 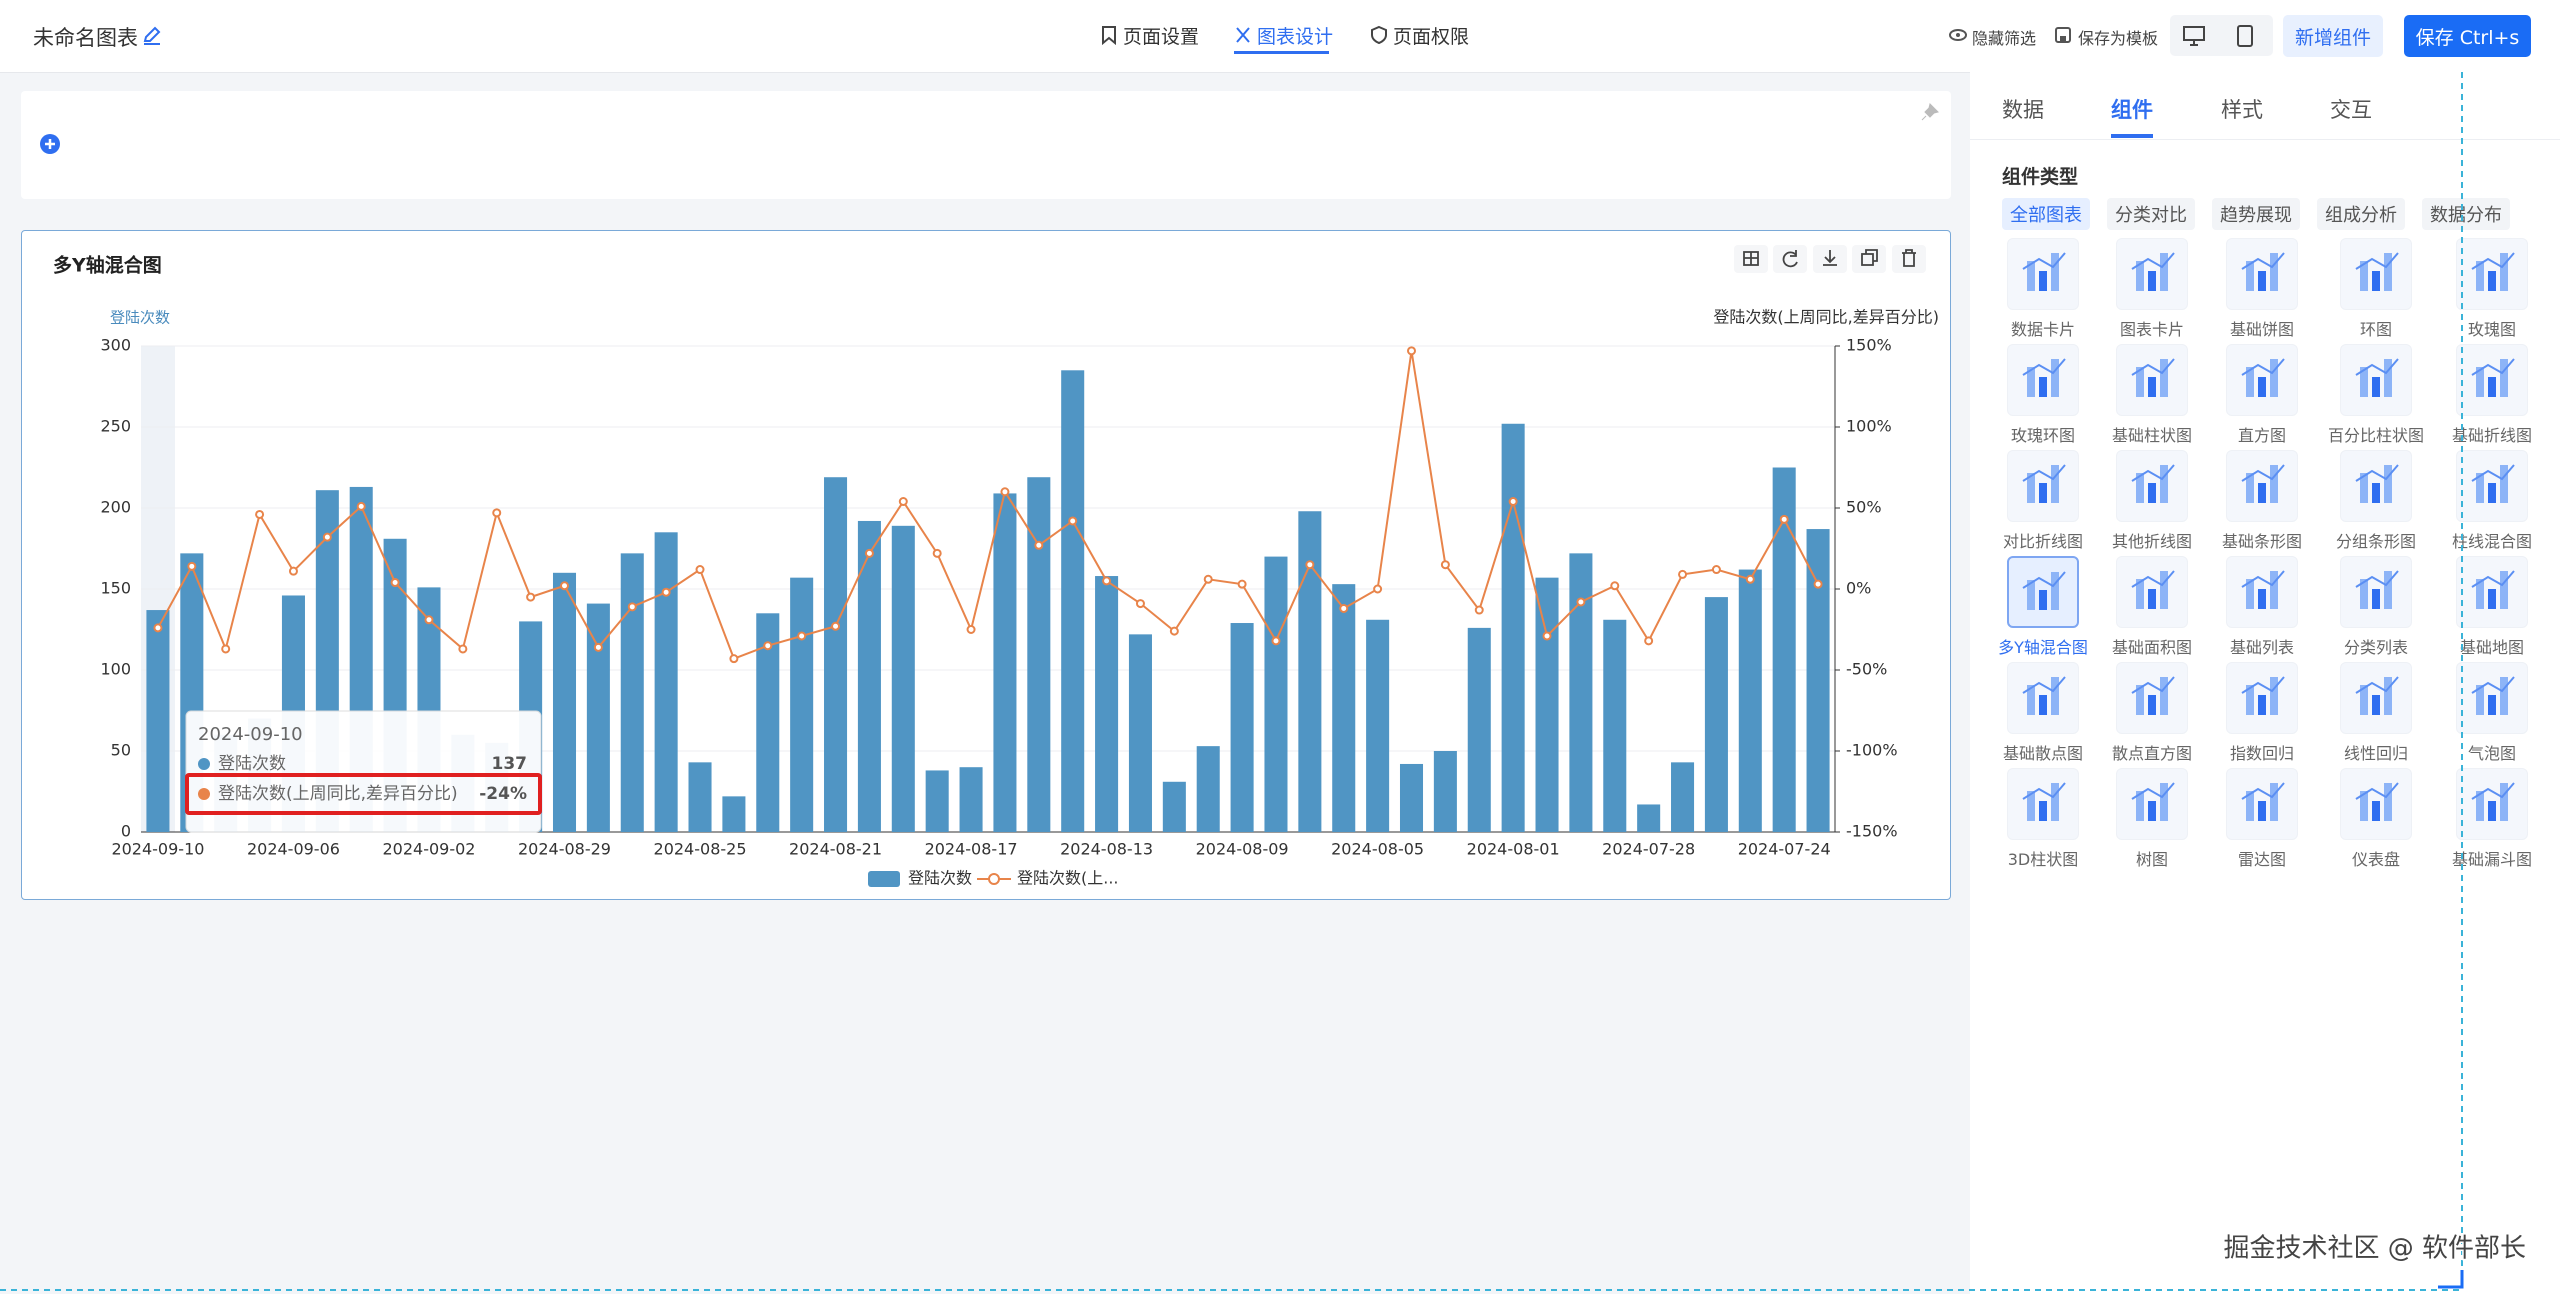 I want to click on component-item: 树图, so click(x=2152, y=819).